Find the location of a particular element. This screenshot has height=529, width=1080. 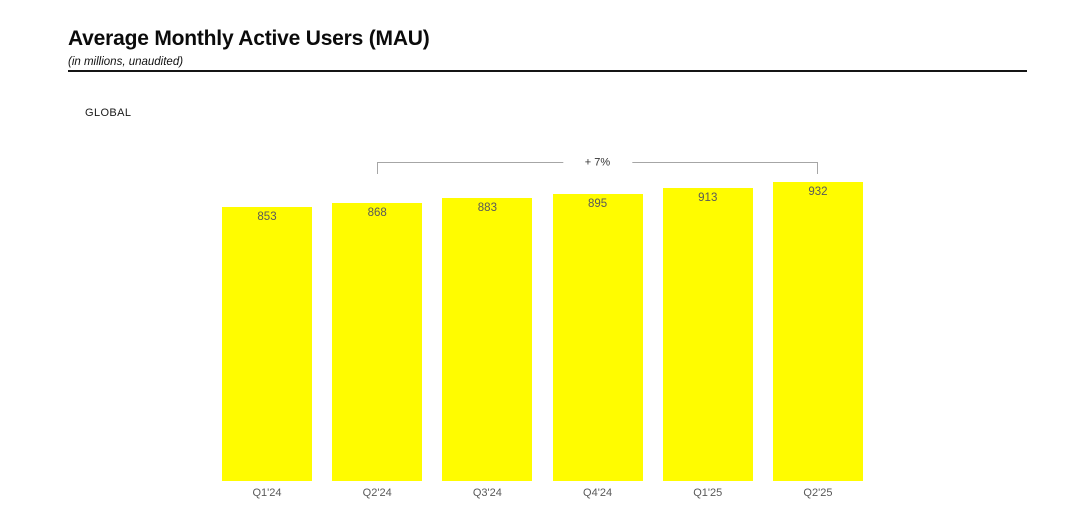

bar-q2-24: 868 is located at coordinates (377, 342).